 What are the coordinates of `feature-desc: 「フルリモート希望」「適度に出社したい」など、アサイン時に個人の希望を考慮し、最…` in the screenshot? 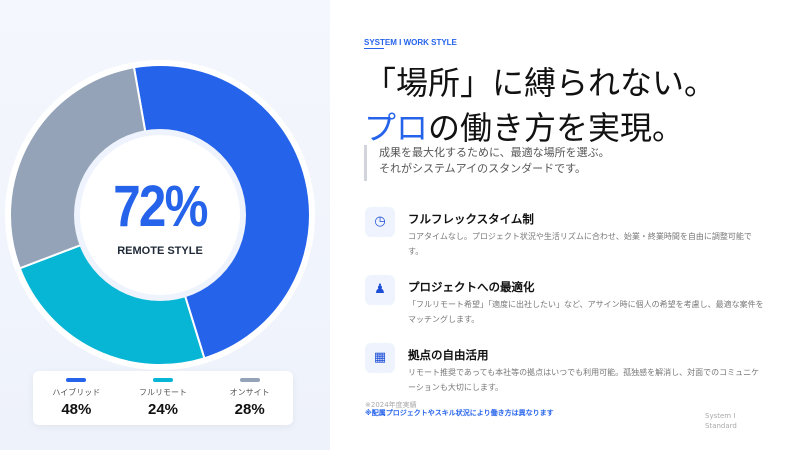 It's located at (586, 312).